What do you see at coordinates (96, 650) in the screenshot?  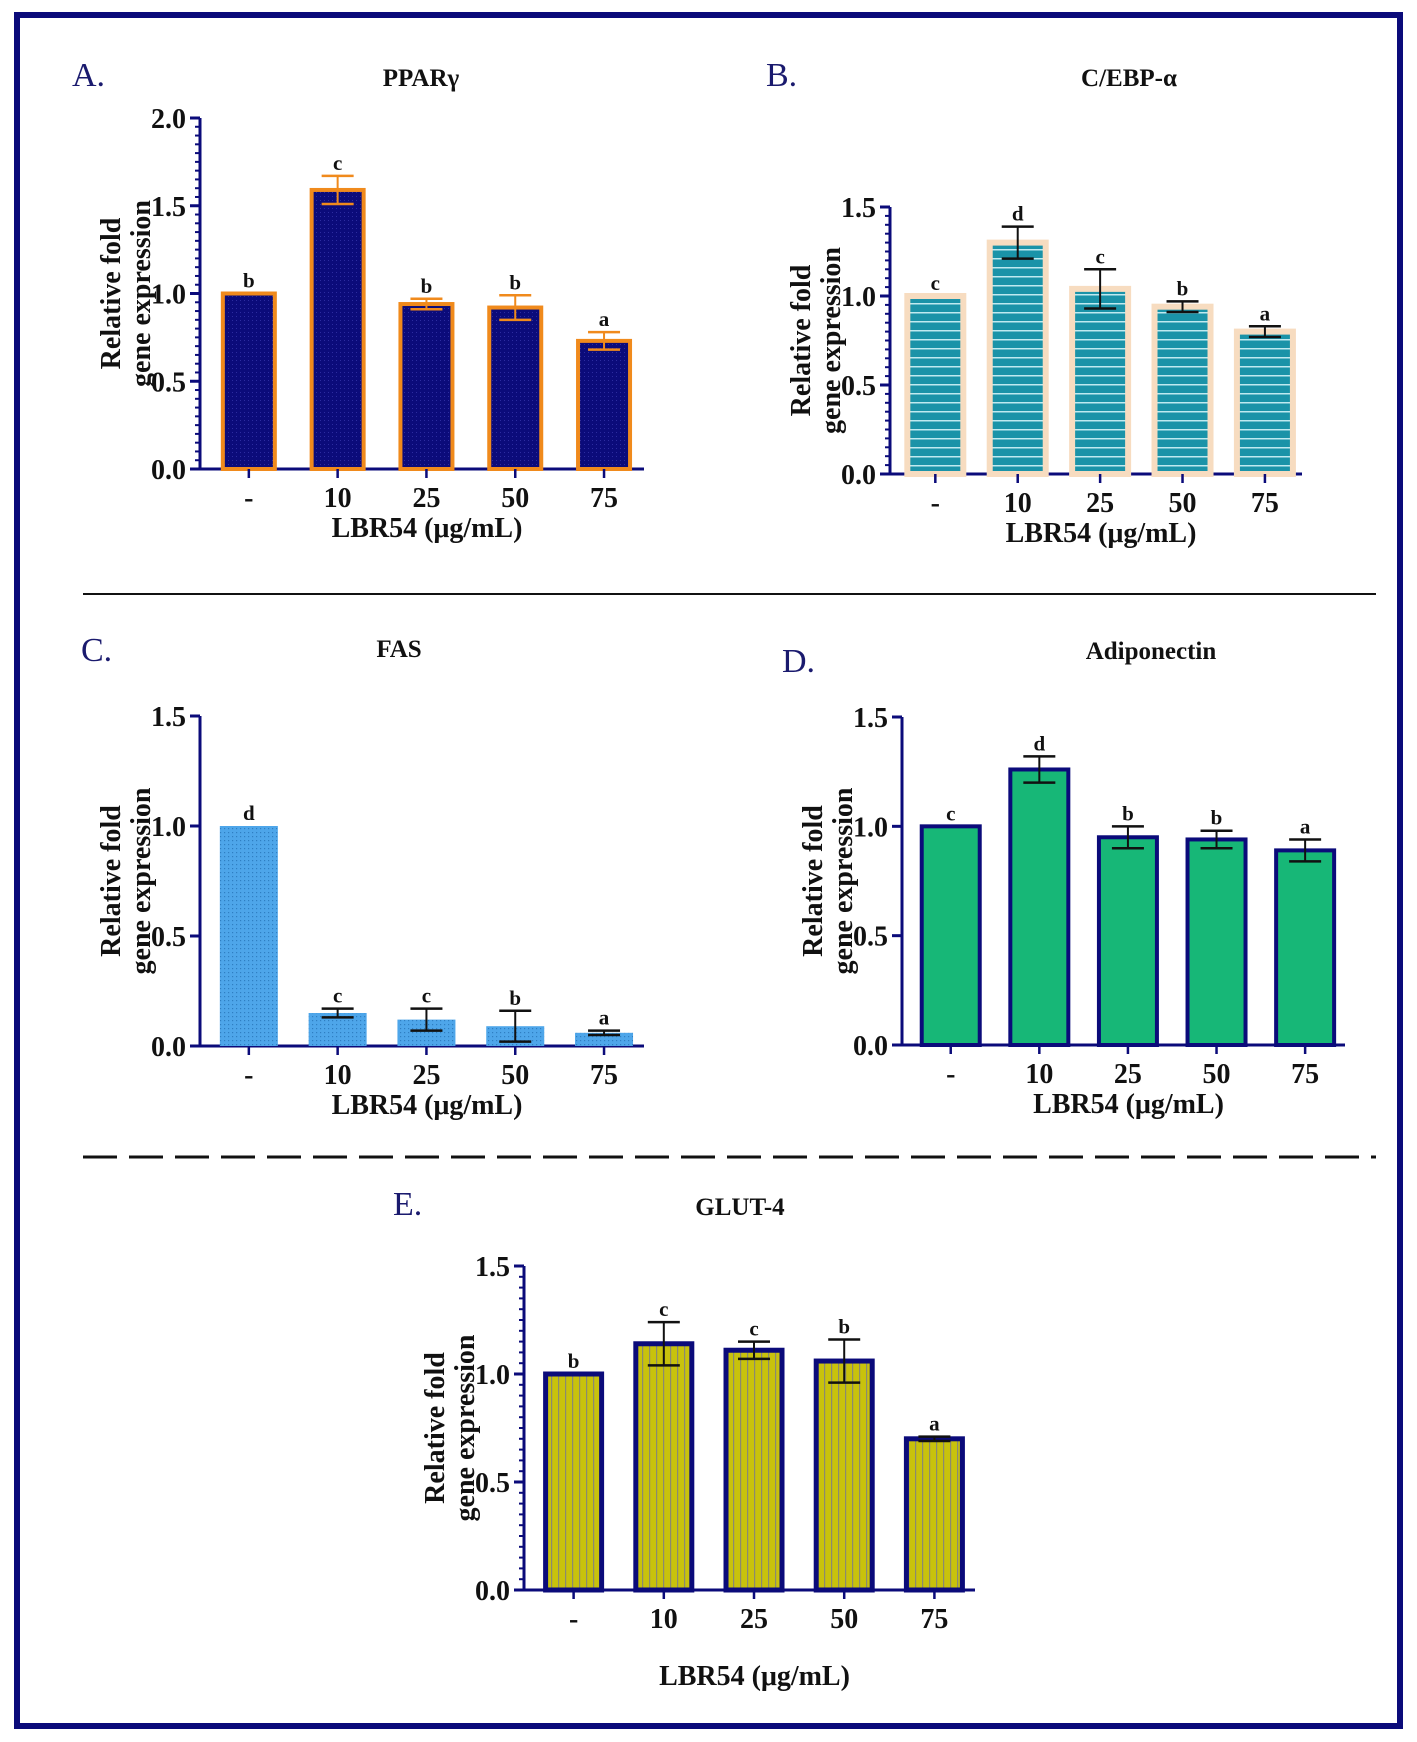 I see `panel-label: C.` at bounding box center [96, 650].